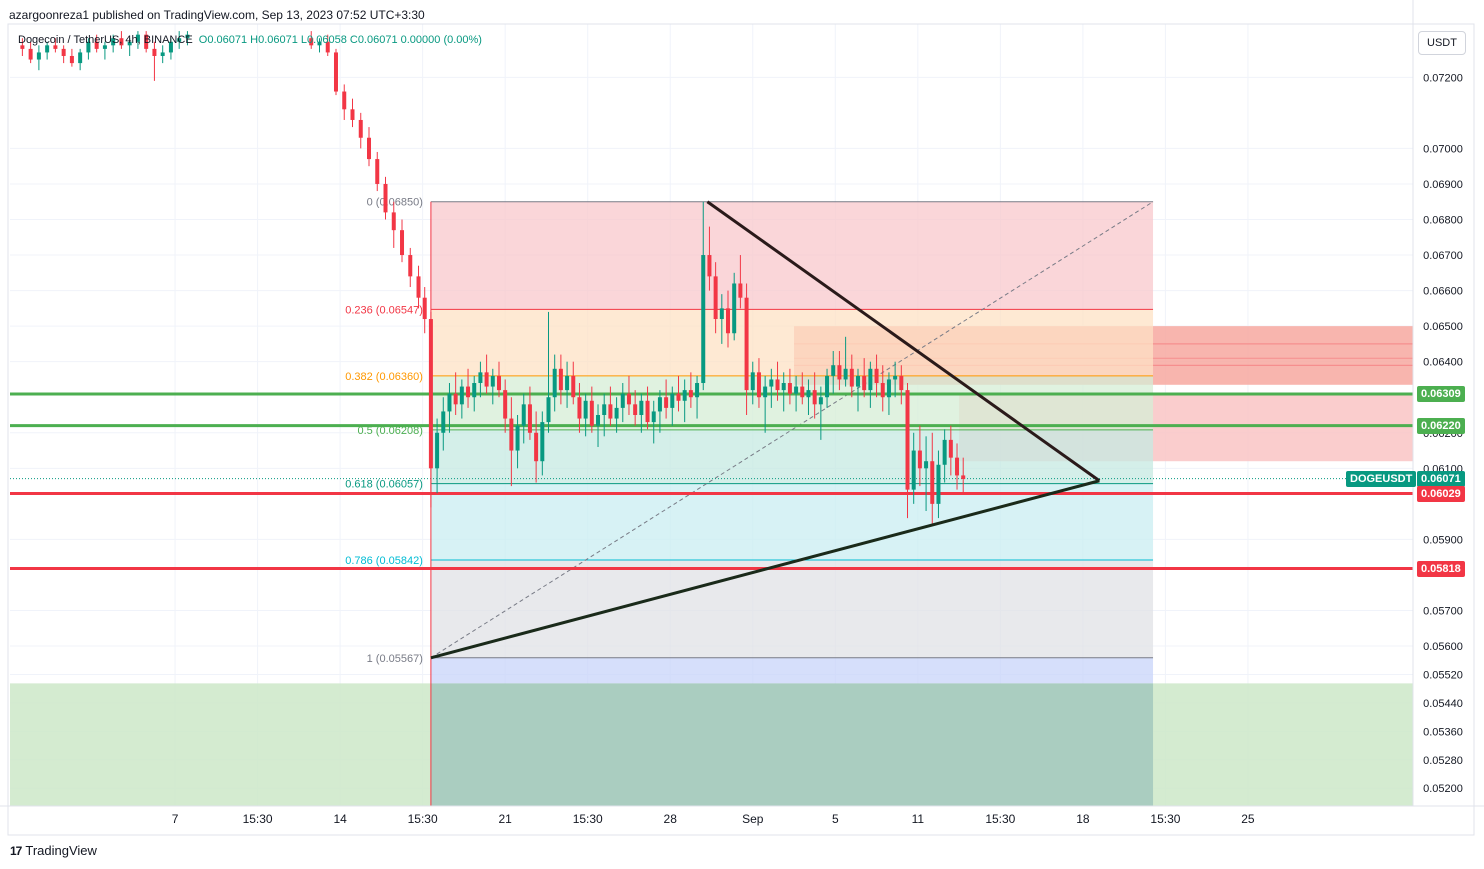 The height and width of the screenshot is (869, 1484). Describe the element at coordinates (1441, 478) in the screenshot. I see `price-label: 0.06071` at that location.